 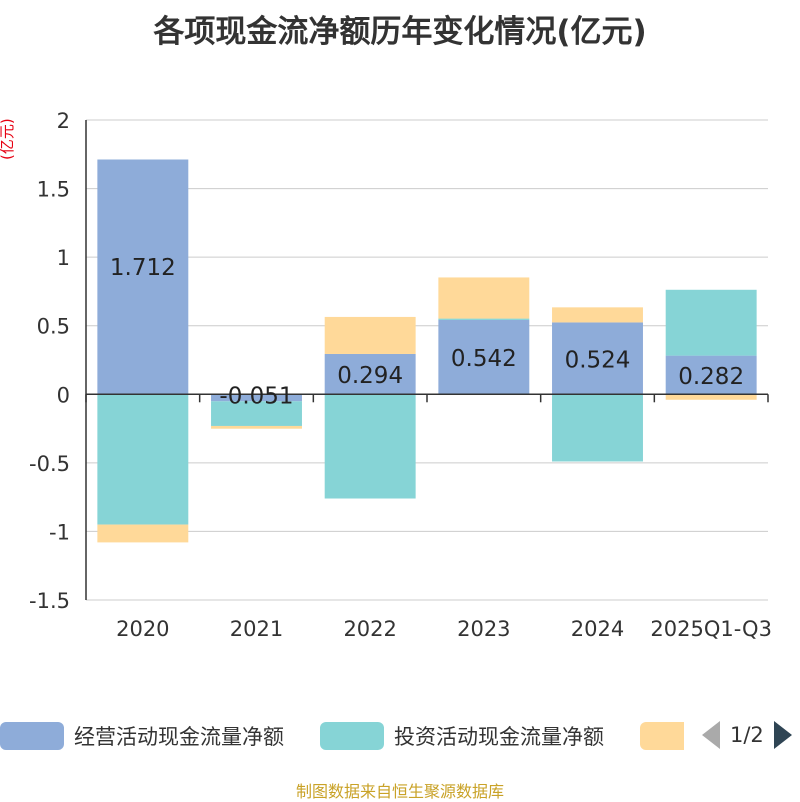 I want to click on x-tick-label: 2023, so click(x=483, y=629).